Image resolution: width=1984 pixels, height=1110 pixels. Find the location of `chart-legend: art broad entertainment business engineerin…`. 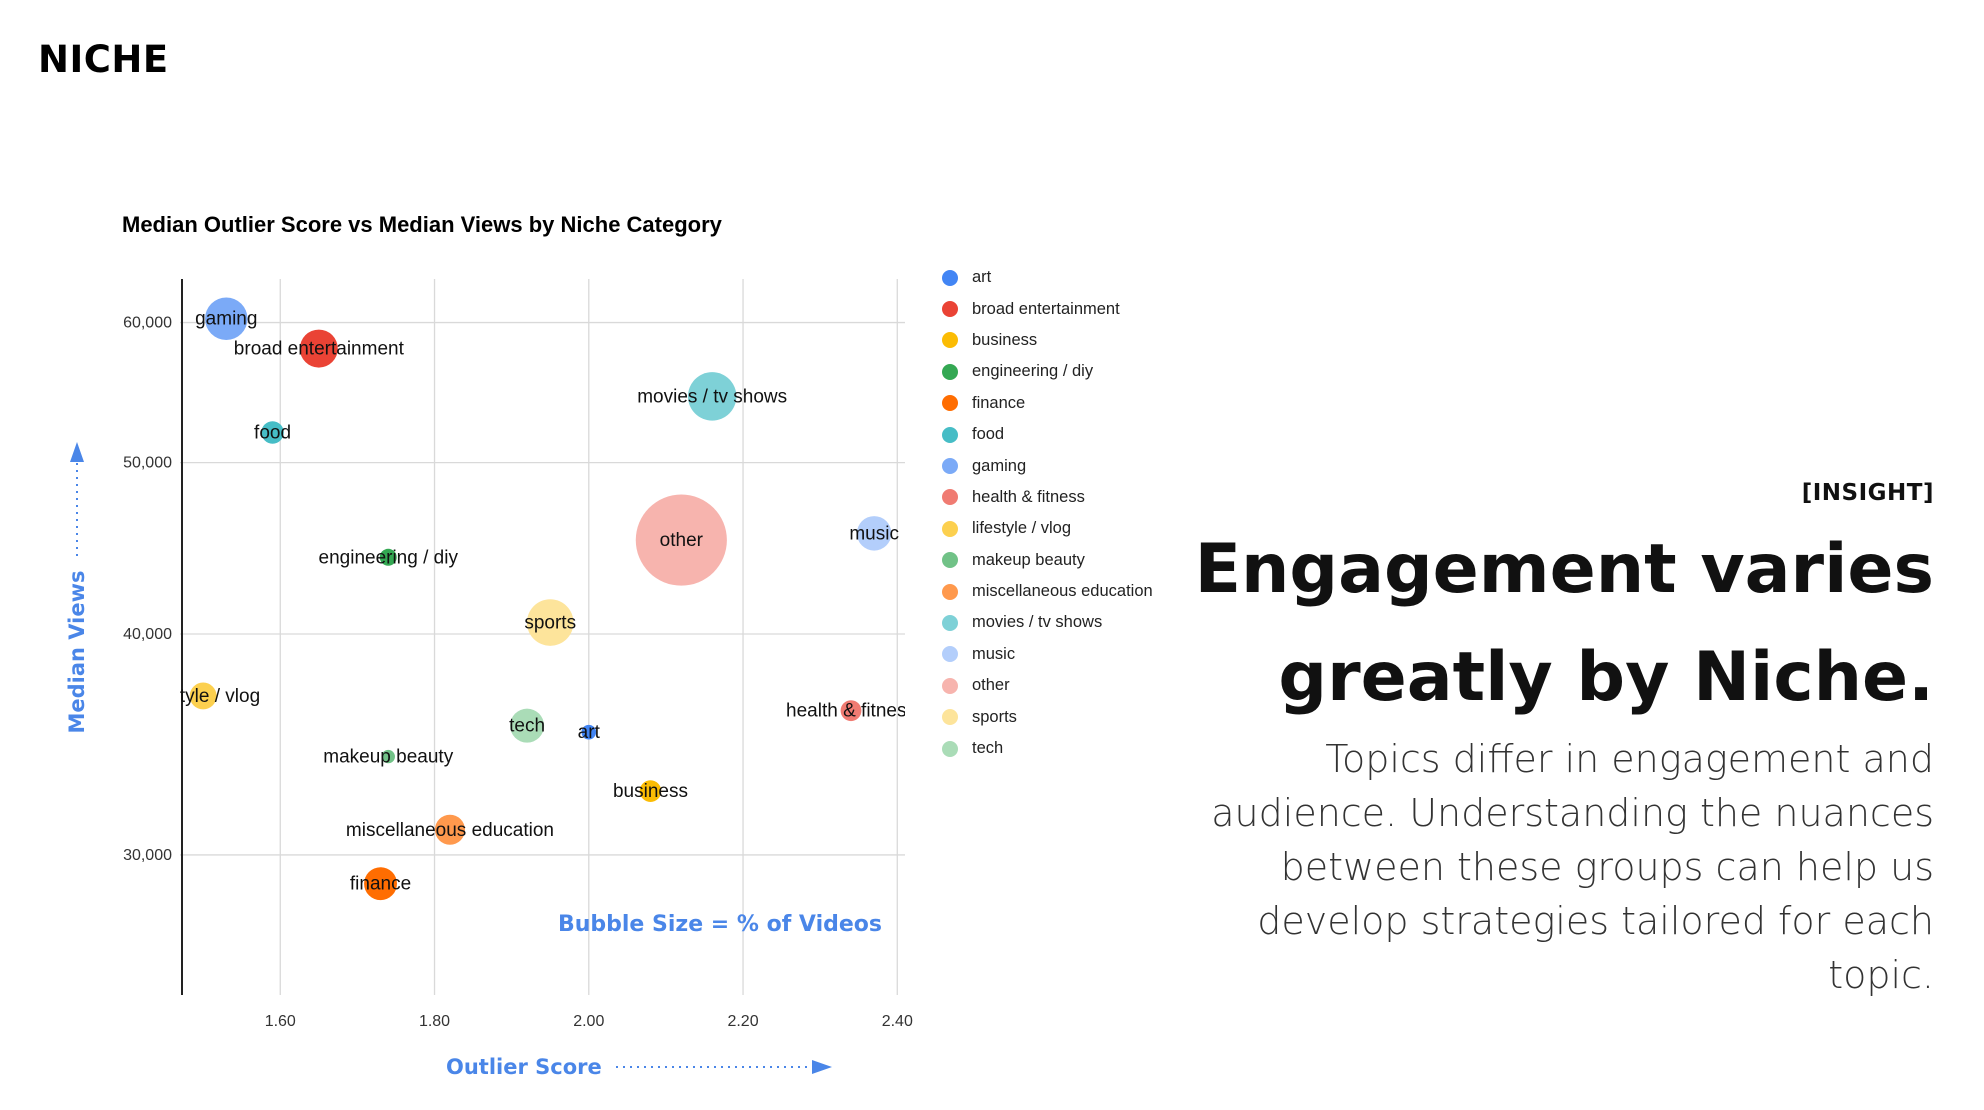

chart-legend: art broad entertainment business engineerin… is located at coordinates (1047, 513).